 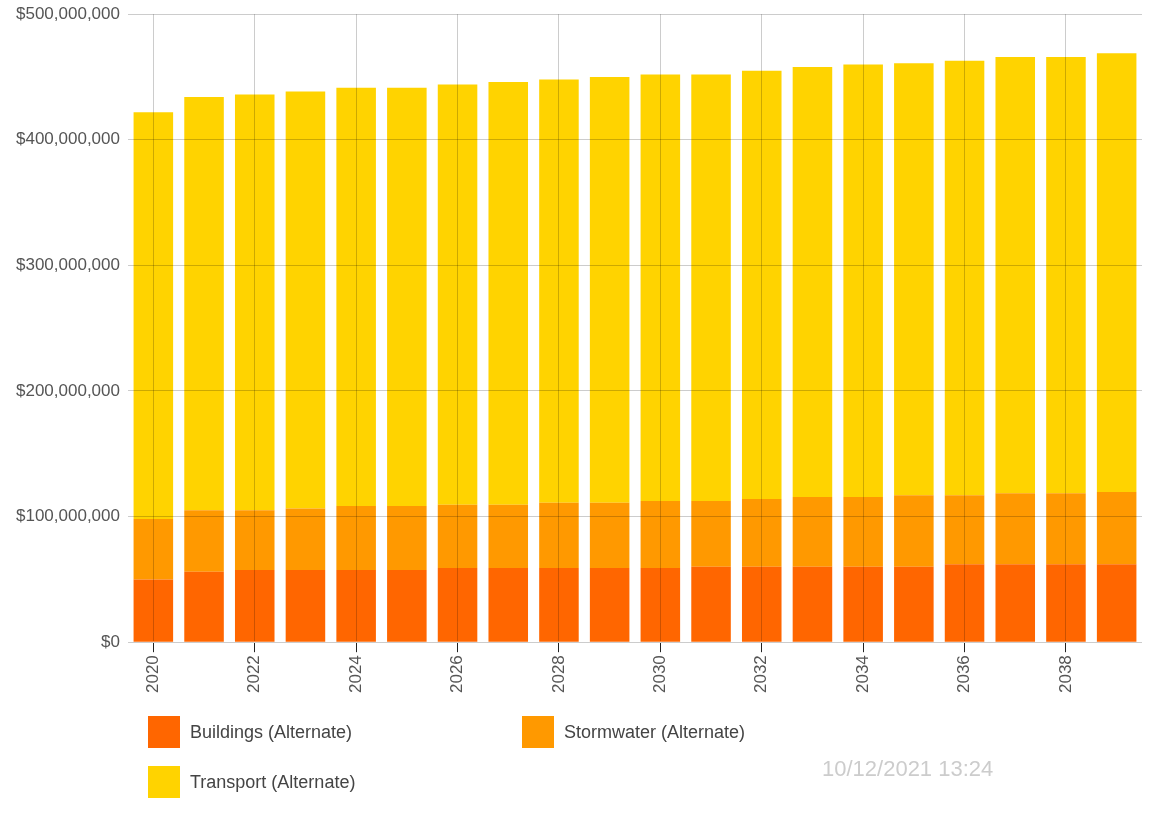 I want to click on y-tick-label: $400,000,000, so click(x=67, y=139).